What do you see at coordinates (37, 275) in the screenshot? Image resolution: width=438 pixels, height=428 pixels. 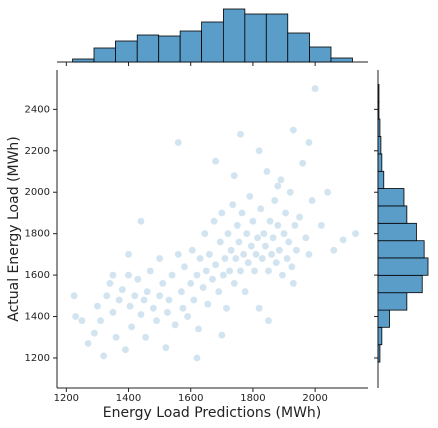 I see `y-tick-label: 1600` at bounding box center [37, 275].